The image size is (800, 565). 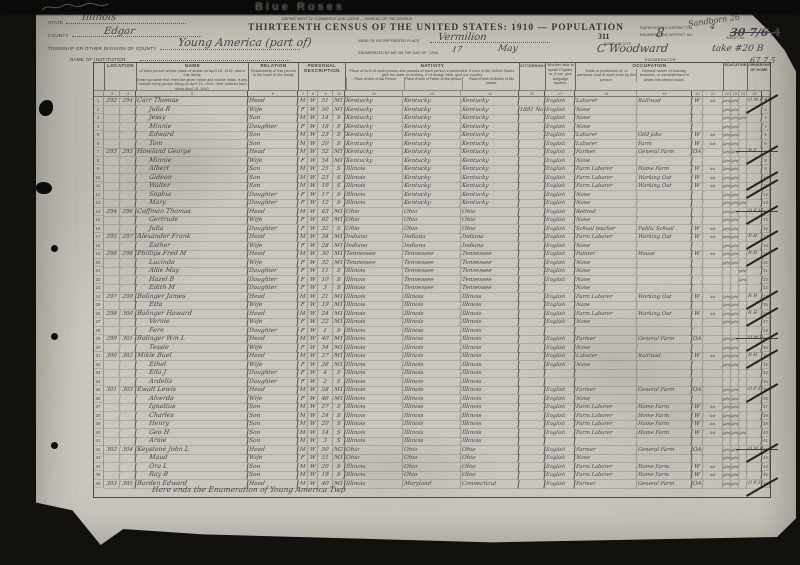 What do you see at coordinates (374, 449) in the screenshot?
I see `cell-pb: Ohio` at bounding box center [374, 449].